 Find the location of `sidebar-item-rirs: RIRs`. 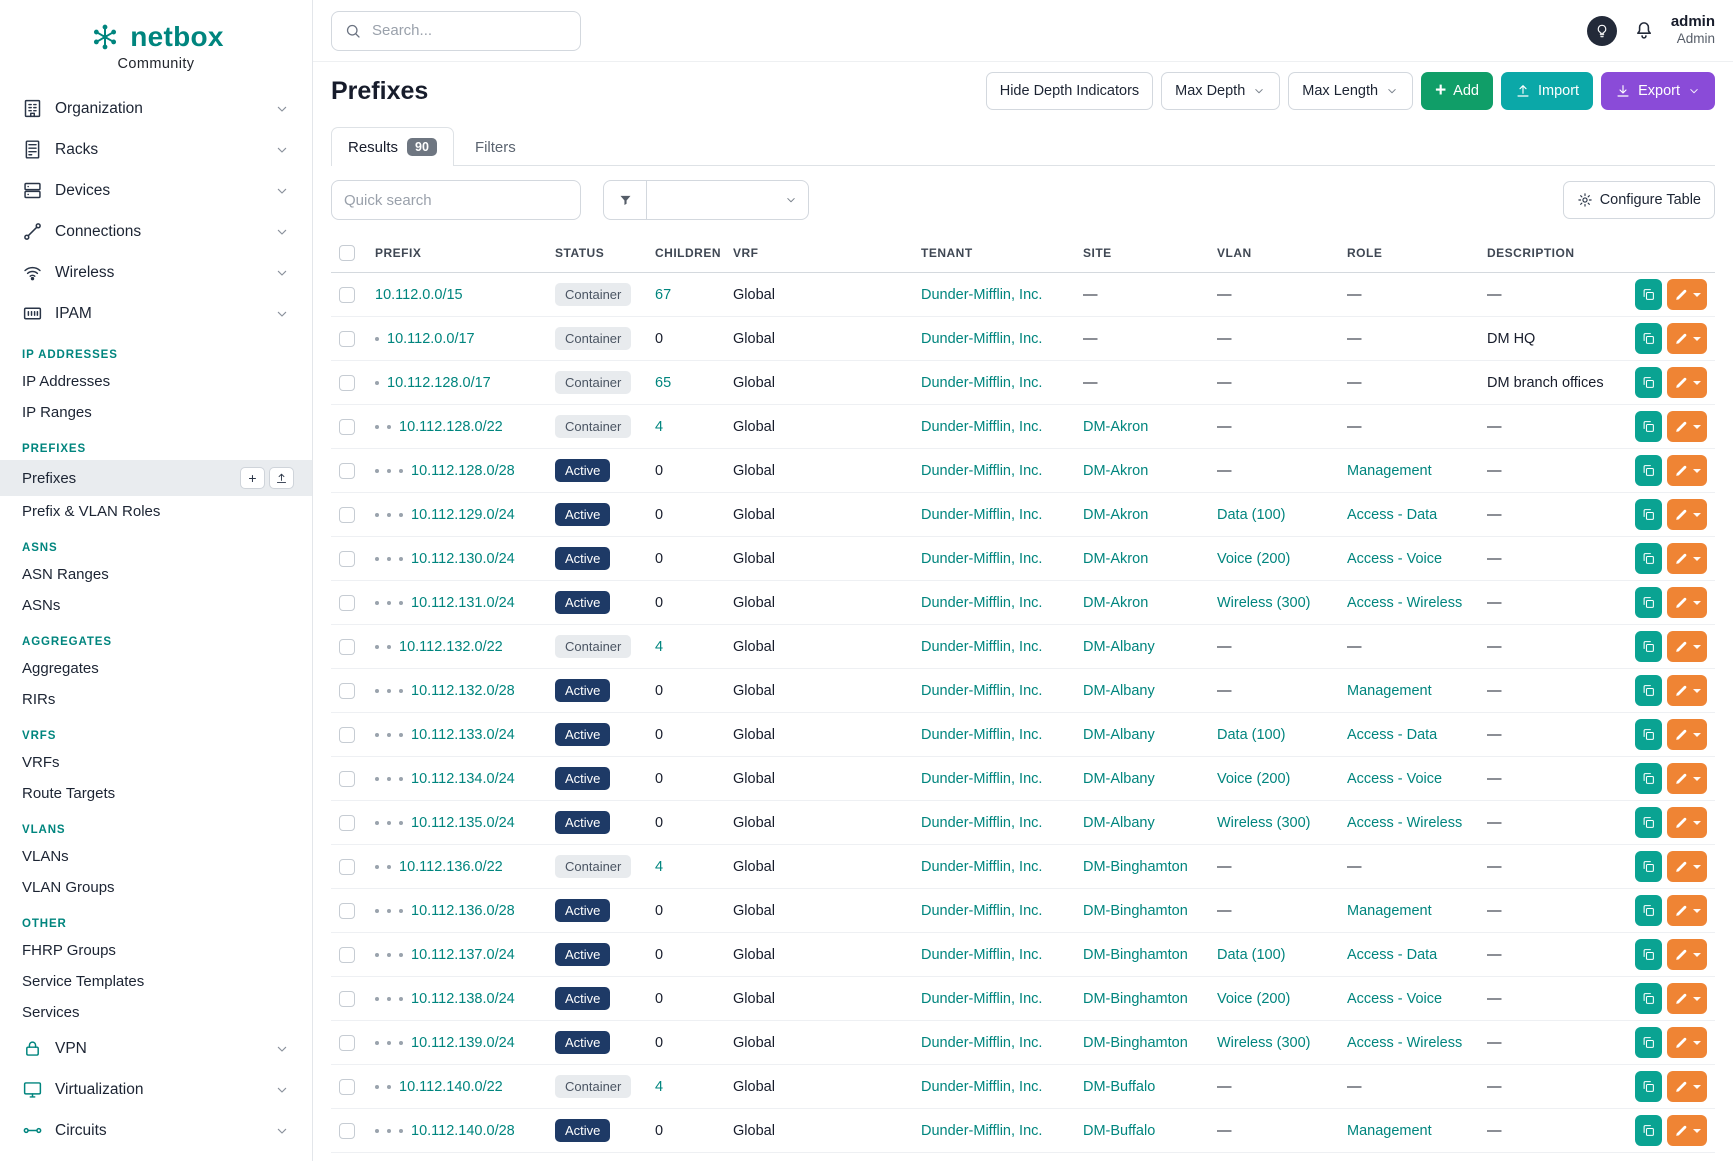

sidebar-item-rirs: RIRs is located at coordinates (39, 699).